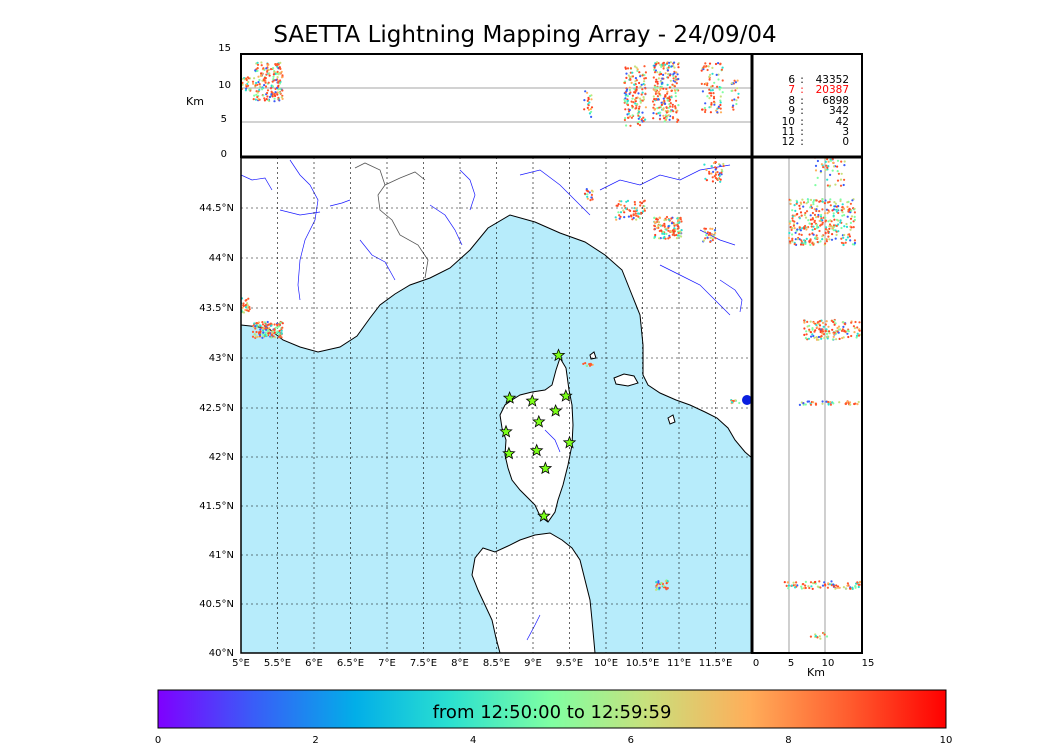  I want to click on count-value: 43352, so click(832, 80).